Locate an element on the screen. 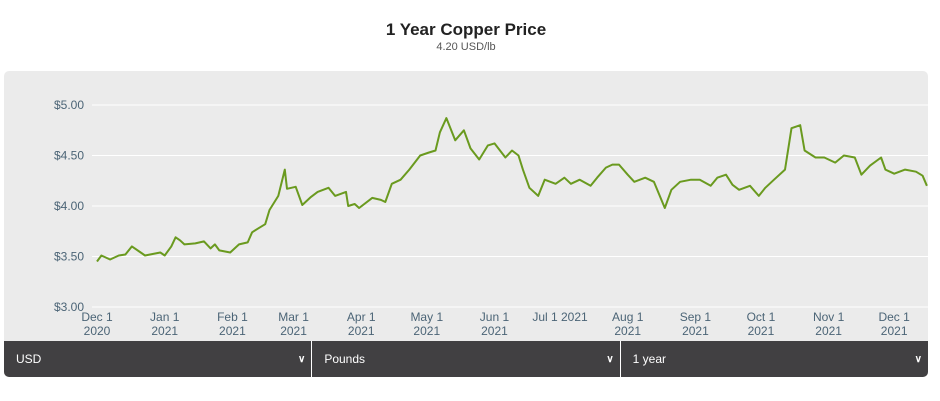  x-tick-label: Jun 1 is located at coordinates (495, 317).